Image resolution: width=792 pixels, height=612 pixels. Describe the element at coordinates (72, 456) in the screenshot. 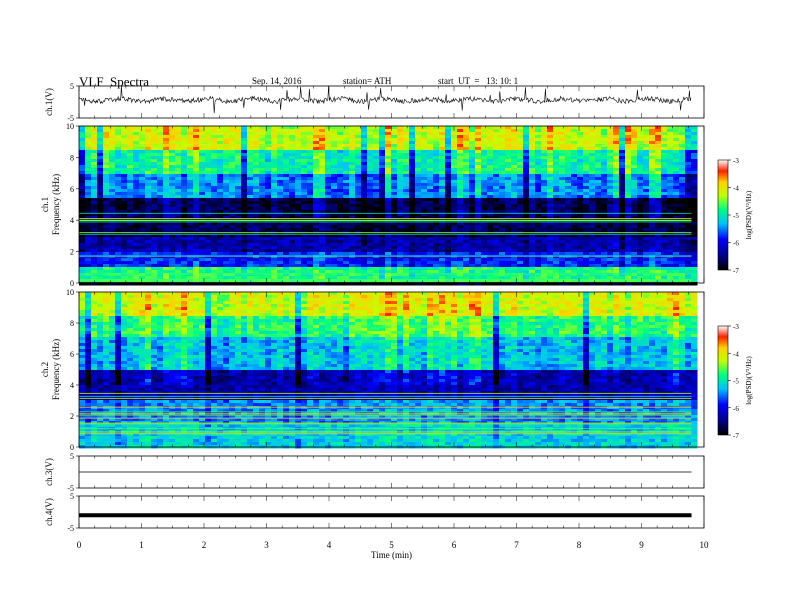

I see `ch3-ytick-label: 5` at that location.